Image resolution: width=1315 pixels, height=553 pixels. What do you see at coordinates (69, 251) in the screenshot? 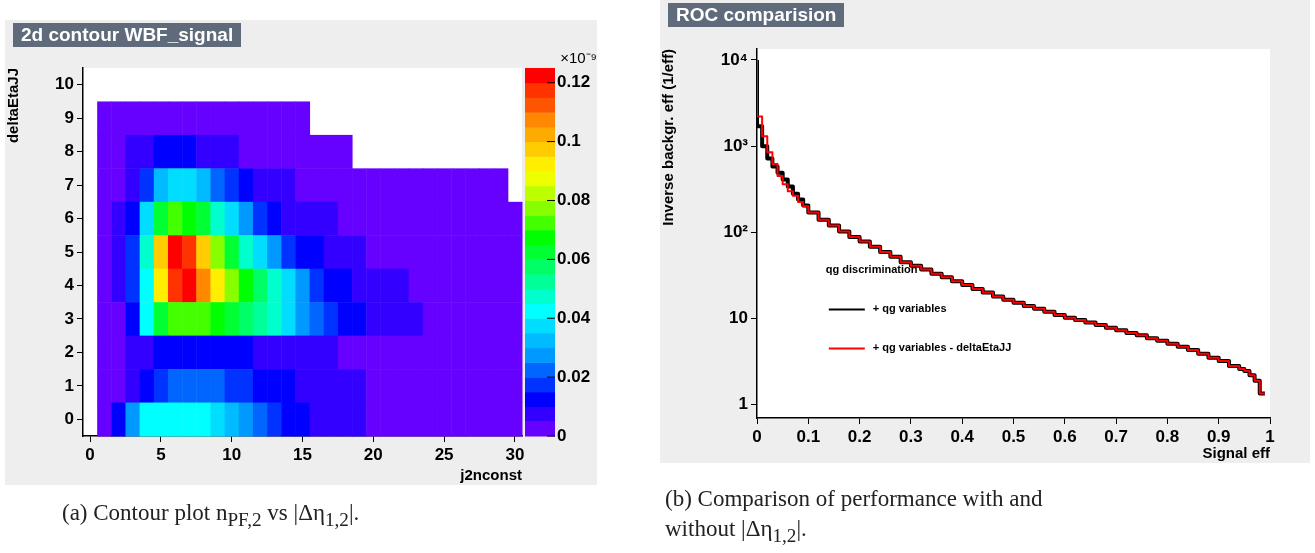
I see `y-tick-label: 5` at bounding box center [69, 251].